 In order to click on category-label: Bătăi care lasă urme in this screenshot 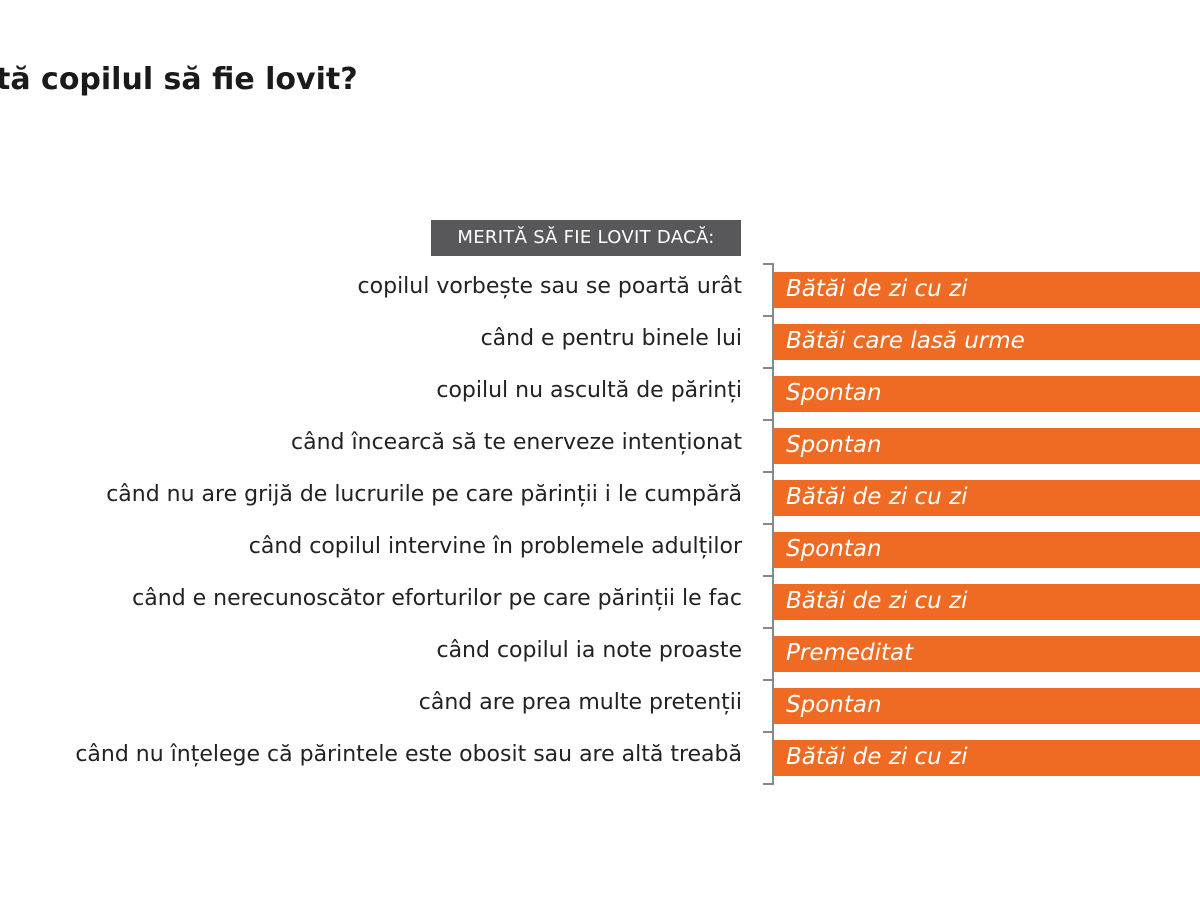, I will do `click(905, 341)`.